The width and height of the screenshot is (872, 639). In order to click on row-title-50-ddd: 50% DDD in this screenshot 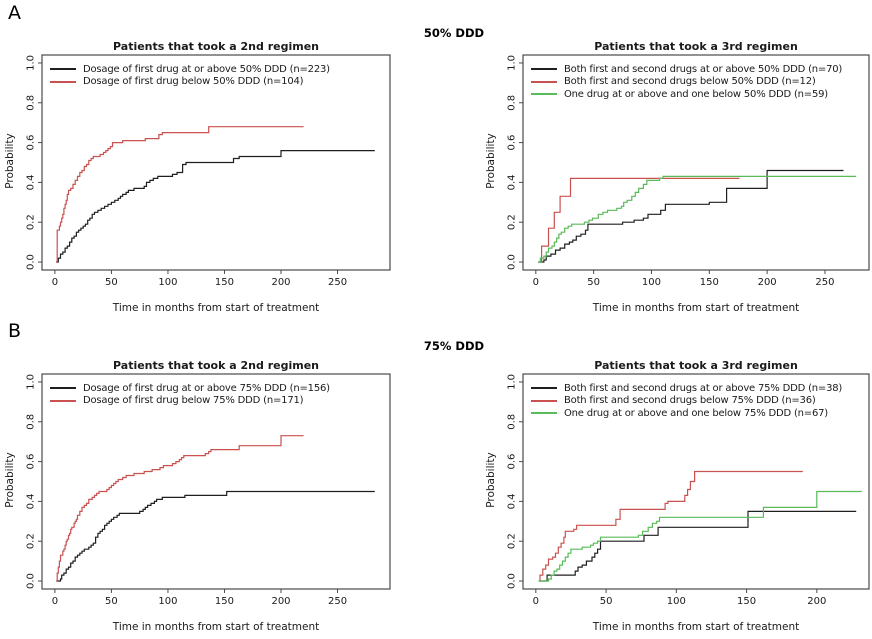, I will do `click(454, 33)`.